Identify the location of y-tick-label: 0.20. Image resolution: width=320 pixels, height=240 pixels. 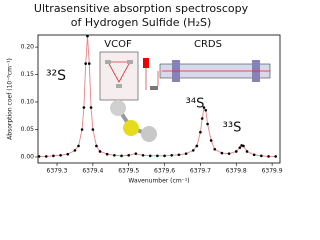
(28, 47).